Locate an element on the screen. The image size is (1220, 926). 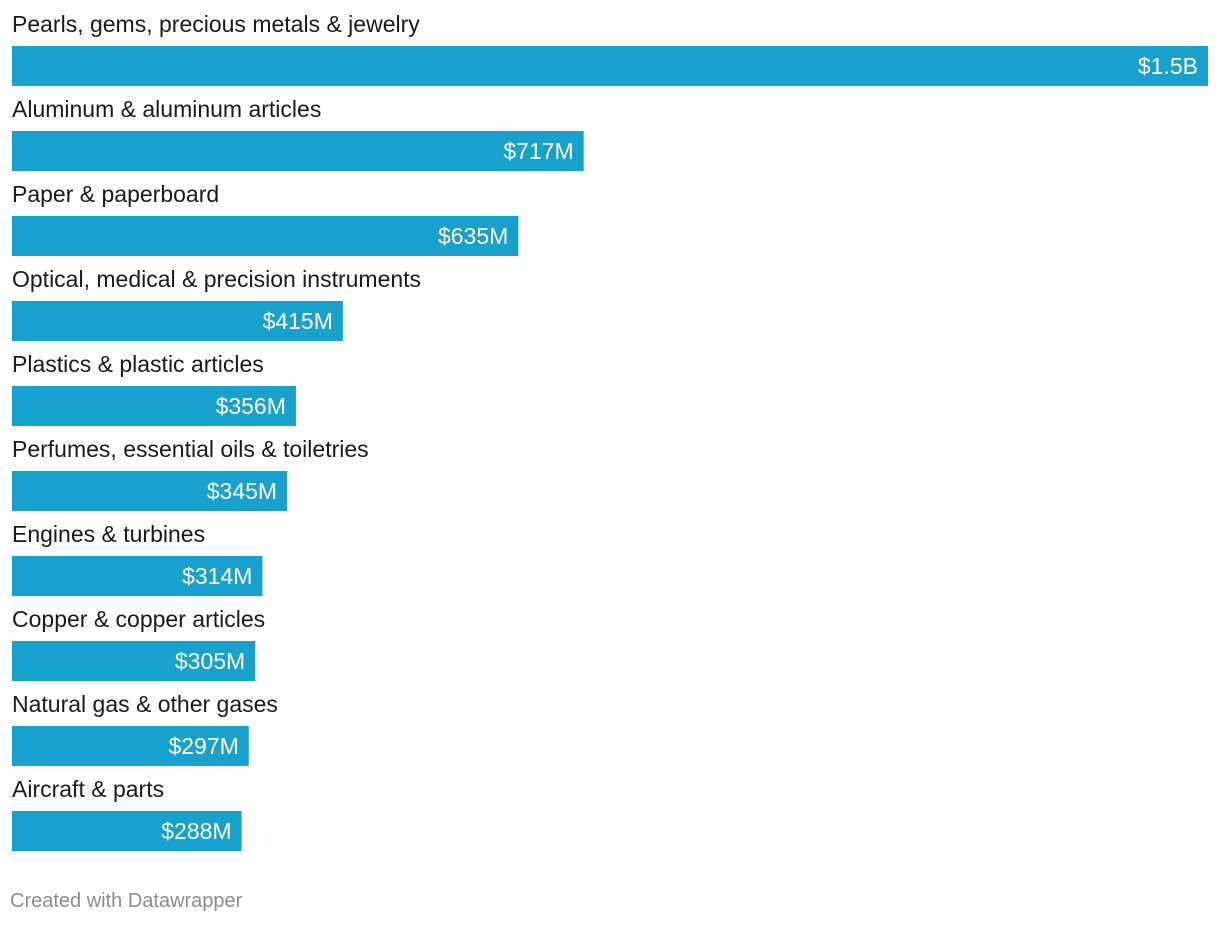
value-label: $1.5B is located at coordinates (1168, 66).